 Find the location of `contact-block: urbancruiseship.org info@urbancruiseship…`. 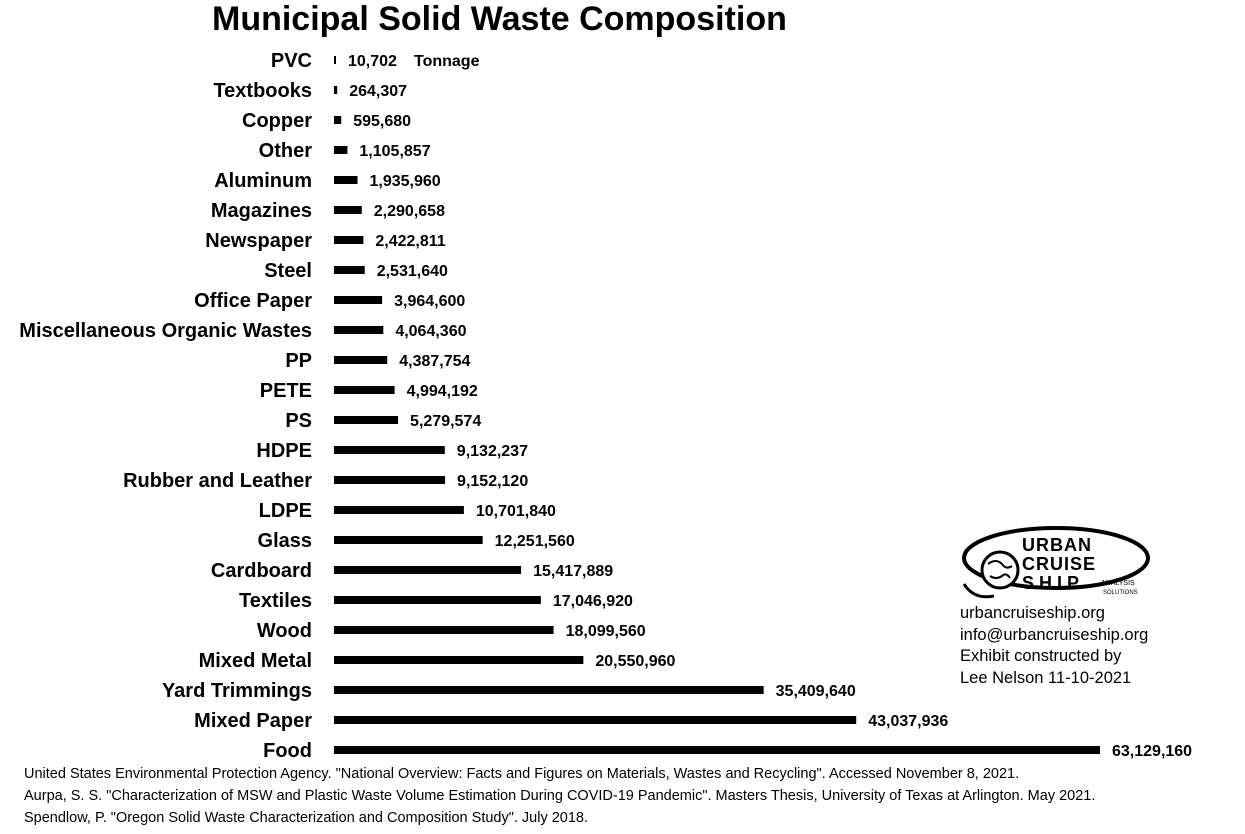

contact-block: urbancruiseship.org info@urbancruiseship… is located at coordinates (1054, 646).